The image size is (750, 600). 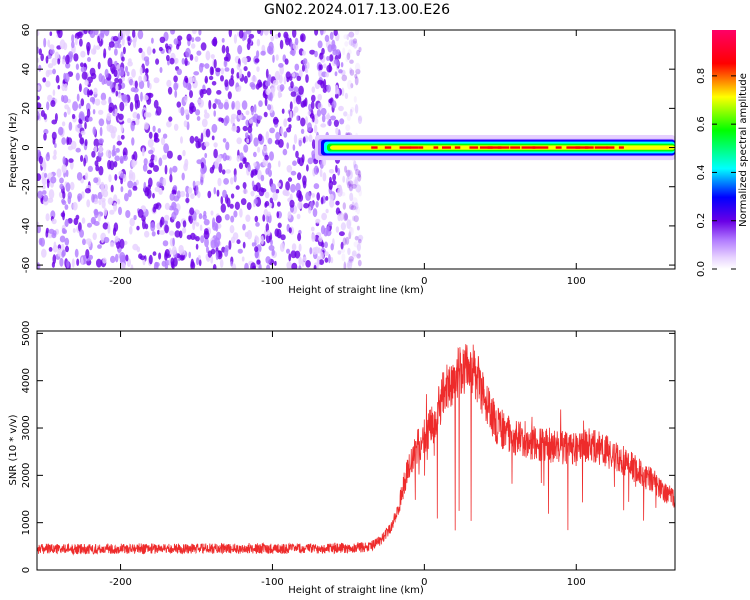 I want to click on y-tick-label: 1000, so click(x=26, y=522).